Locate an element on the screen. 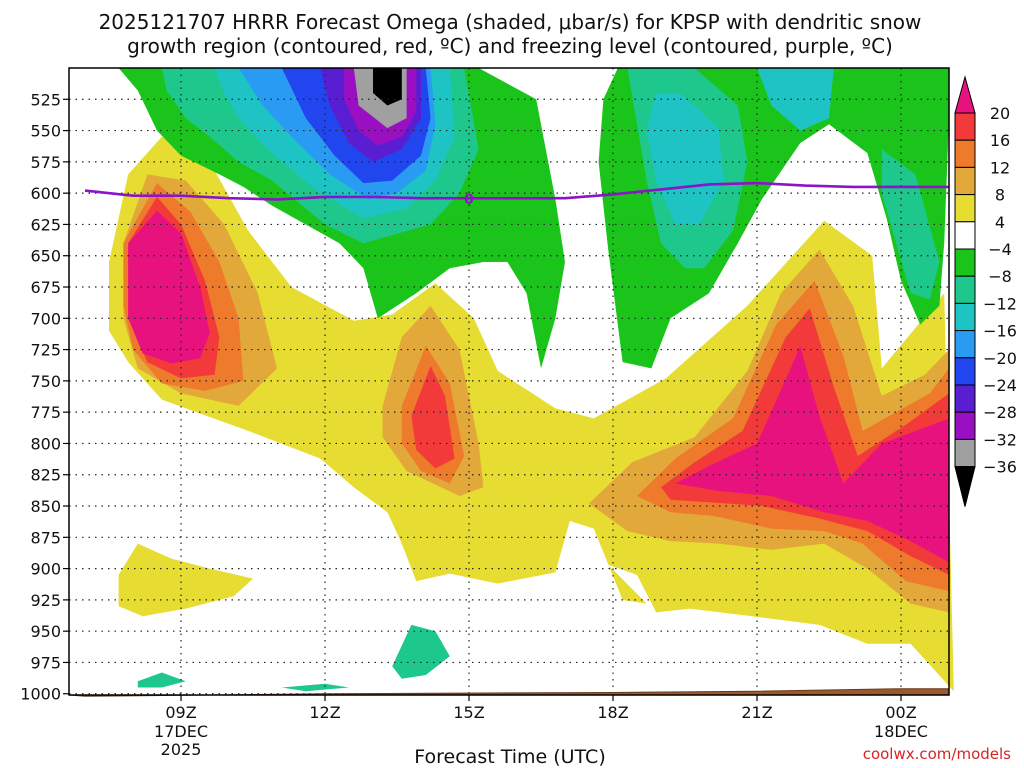 This screenshot has width=1024, height=768. y-tick-label-925: 925 is located at coordinates (45, 600).